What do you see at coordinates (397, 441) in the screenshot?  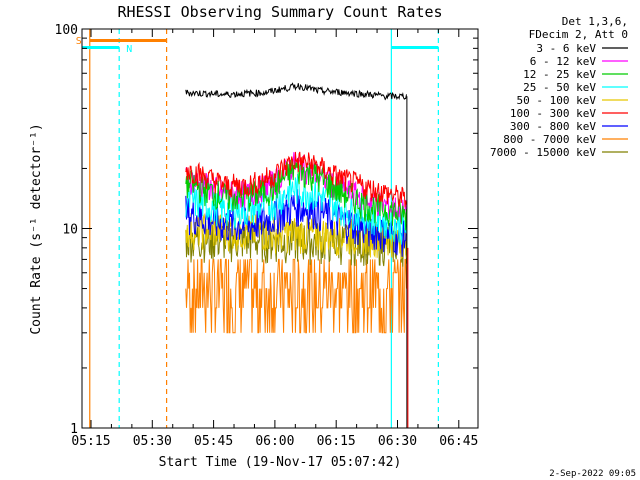 I see `x-tick-label: 06:30` at bounding box center [397, 441].